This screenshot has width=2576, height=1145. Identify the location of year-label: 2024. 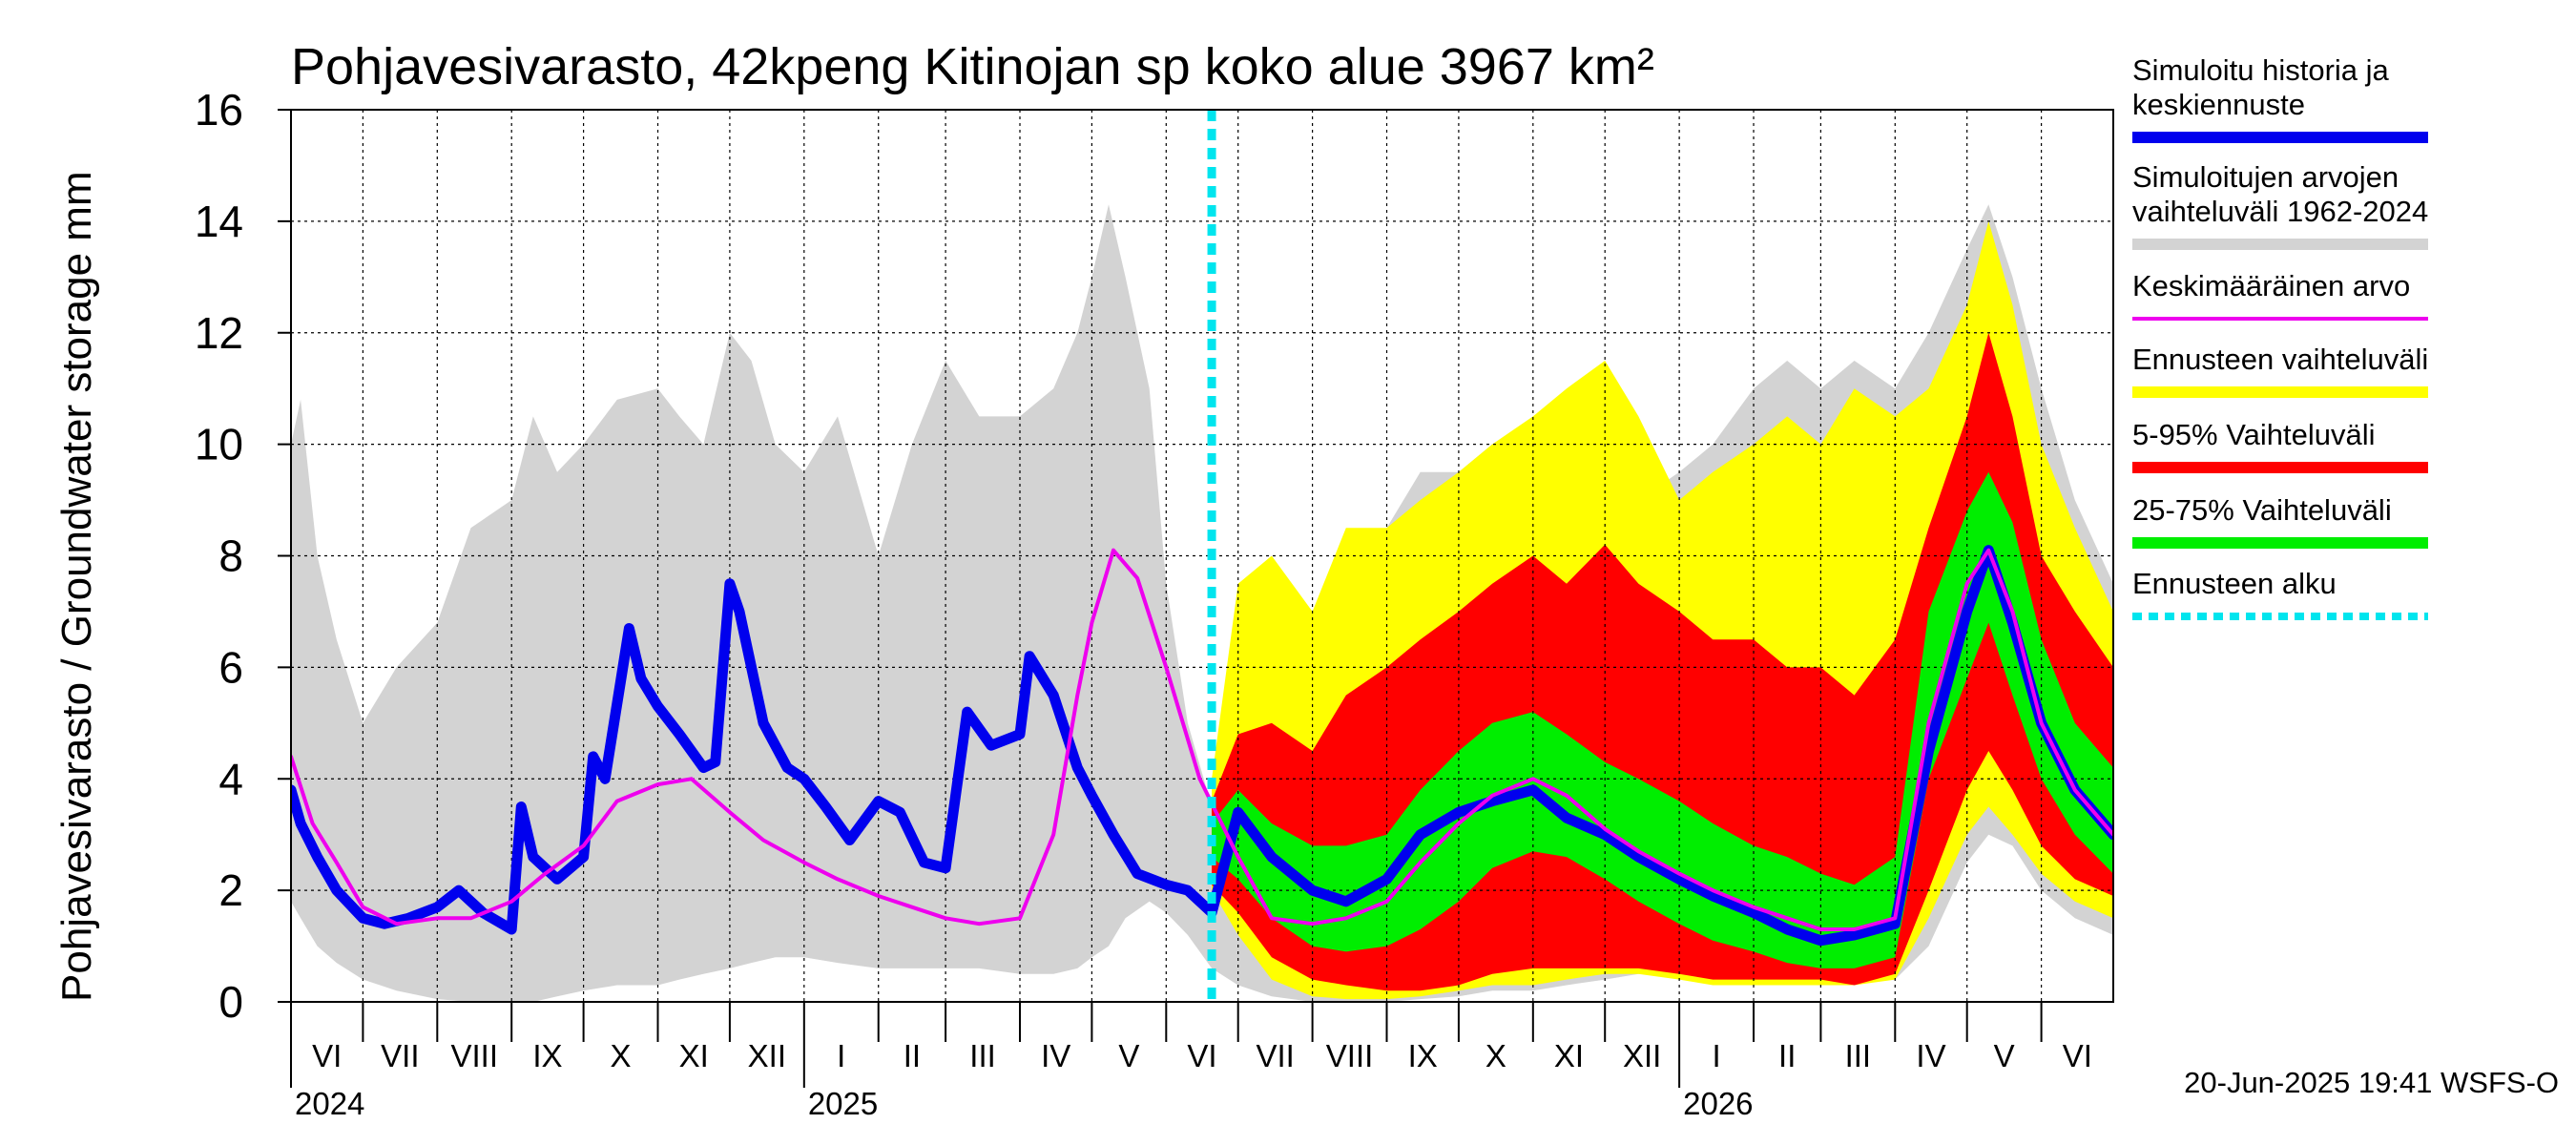
(329, 1103).